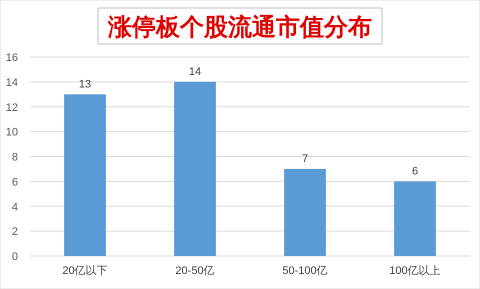 The width and height of the screenshot is (480, 289). I want to click on y-tick-label: 10, so click(12, 132).